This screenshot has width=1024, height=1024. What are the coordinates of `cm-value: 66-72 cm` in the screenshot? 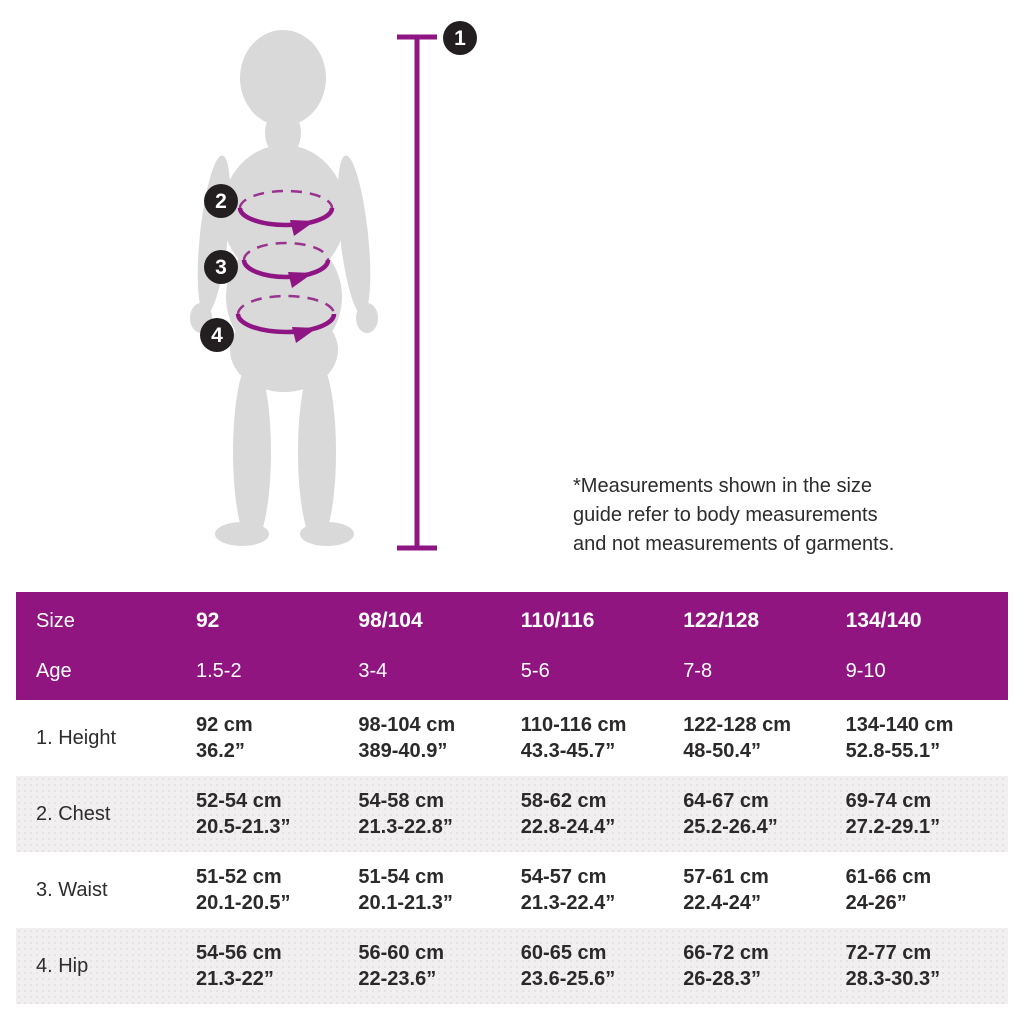 It's located at (726, 953).